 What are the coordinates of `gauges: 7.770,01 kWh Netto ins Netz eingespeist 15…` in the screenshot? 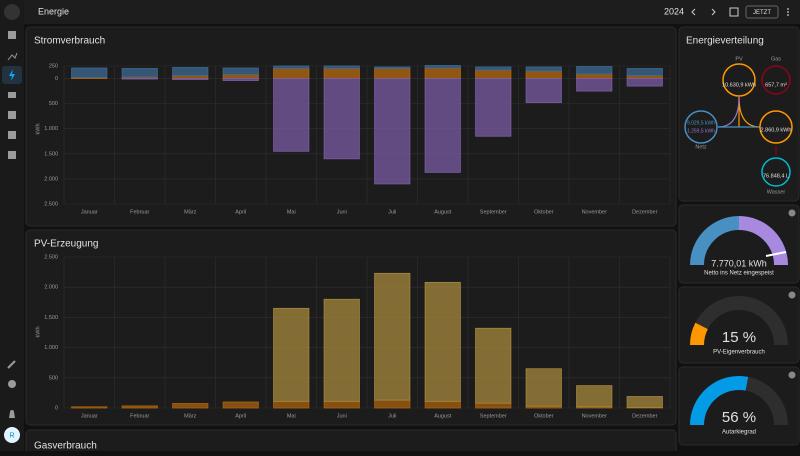 It's located at (739, 347).